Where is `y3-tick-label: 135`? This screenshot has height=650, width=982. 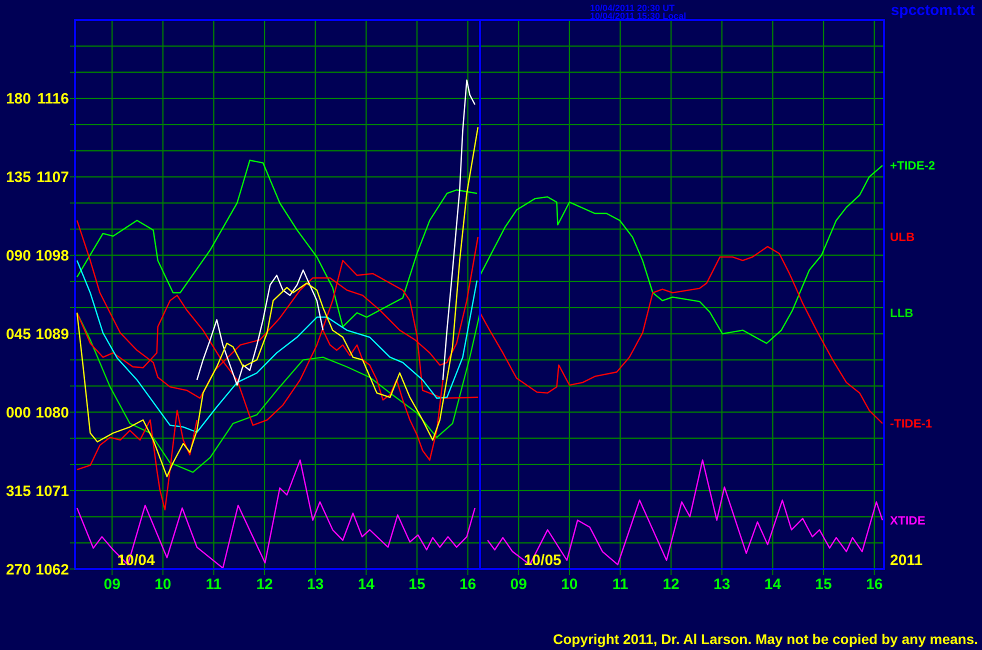 y3-tick-label: 135 is located at coordinates (18, 177).